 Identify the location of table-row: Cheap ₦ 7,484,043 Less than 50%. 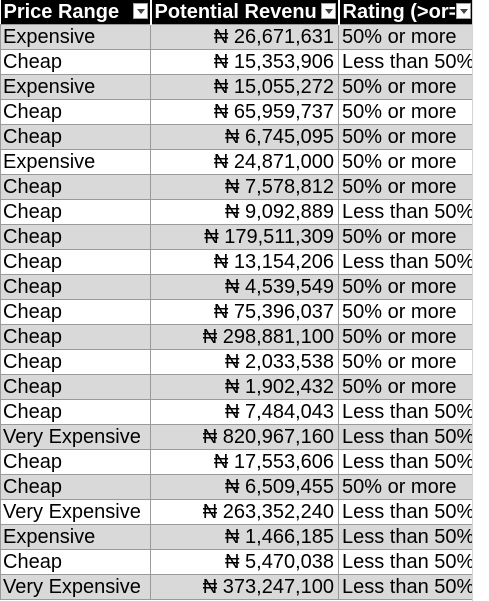
(237, 412).